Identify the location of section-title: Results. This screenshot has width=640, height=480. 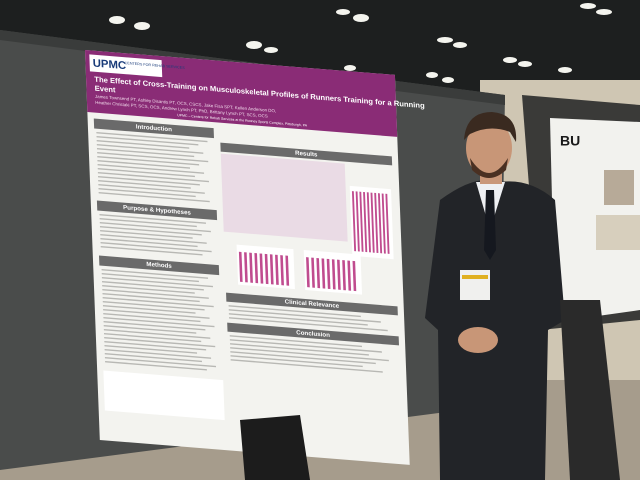
(306, 154).